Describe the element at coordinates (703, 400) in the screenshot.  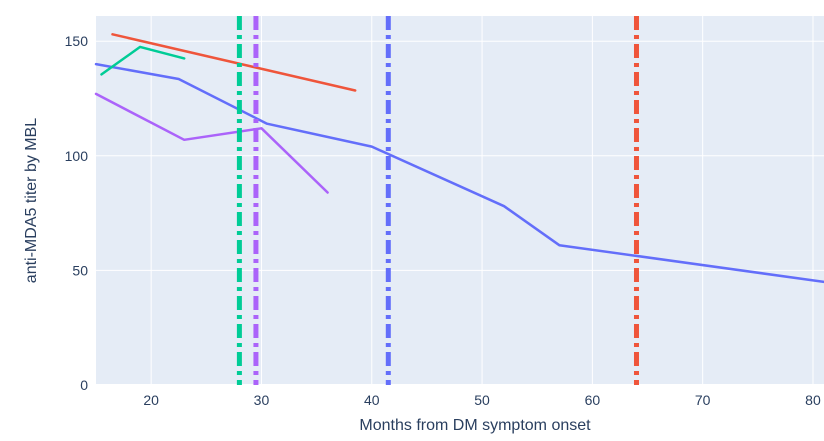
I see `x-tick-label: 70` at that location.